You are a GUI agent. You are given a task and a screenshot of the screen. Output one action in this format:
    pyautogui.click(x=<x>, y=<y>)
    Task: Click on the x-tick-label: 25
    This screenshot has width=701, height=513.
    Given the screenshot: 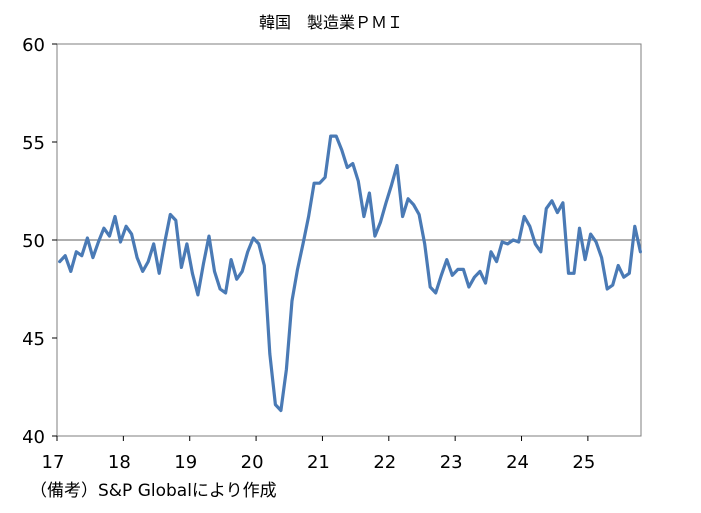 What is the action you would take?
    pyautogui.click(x=583, y=462)
    